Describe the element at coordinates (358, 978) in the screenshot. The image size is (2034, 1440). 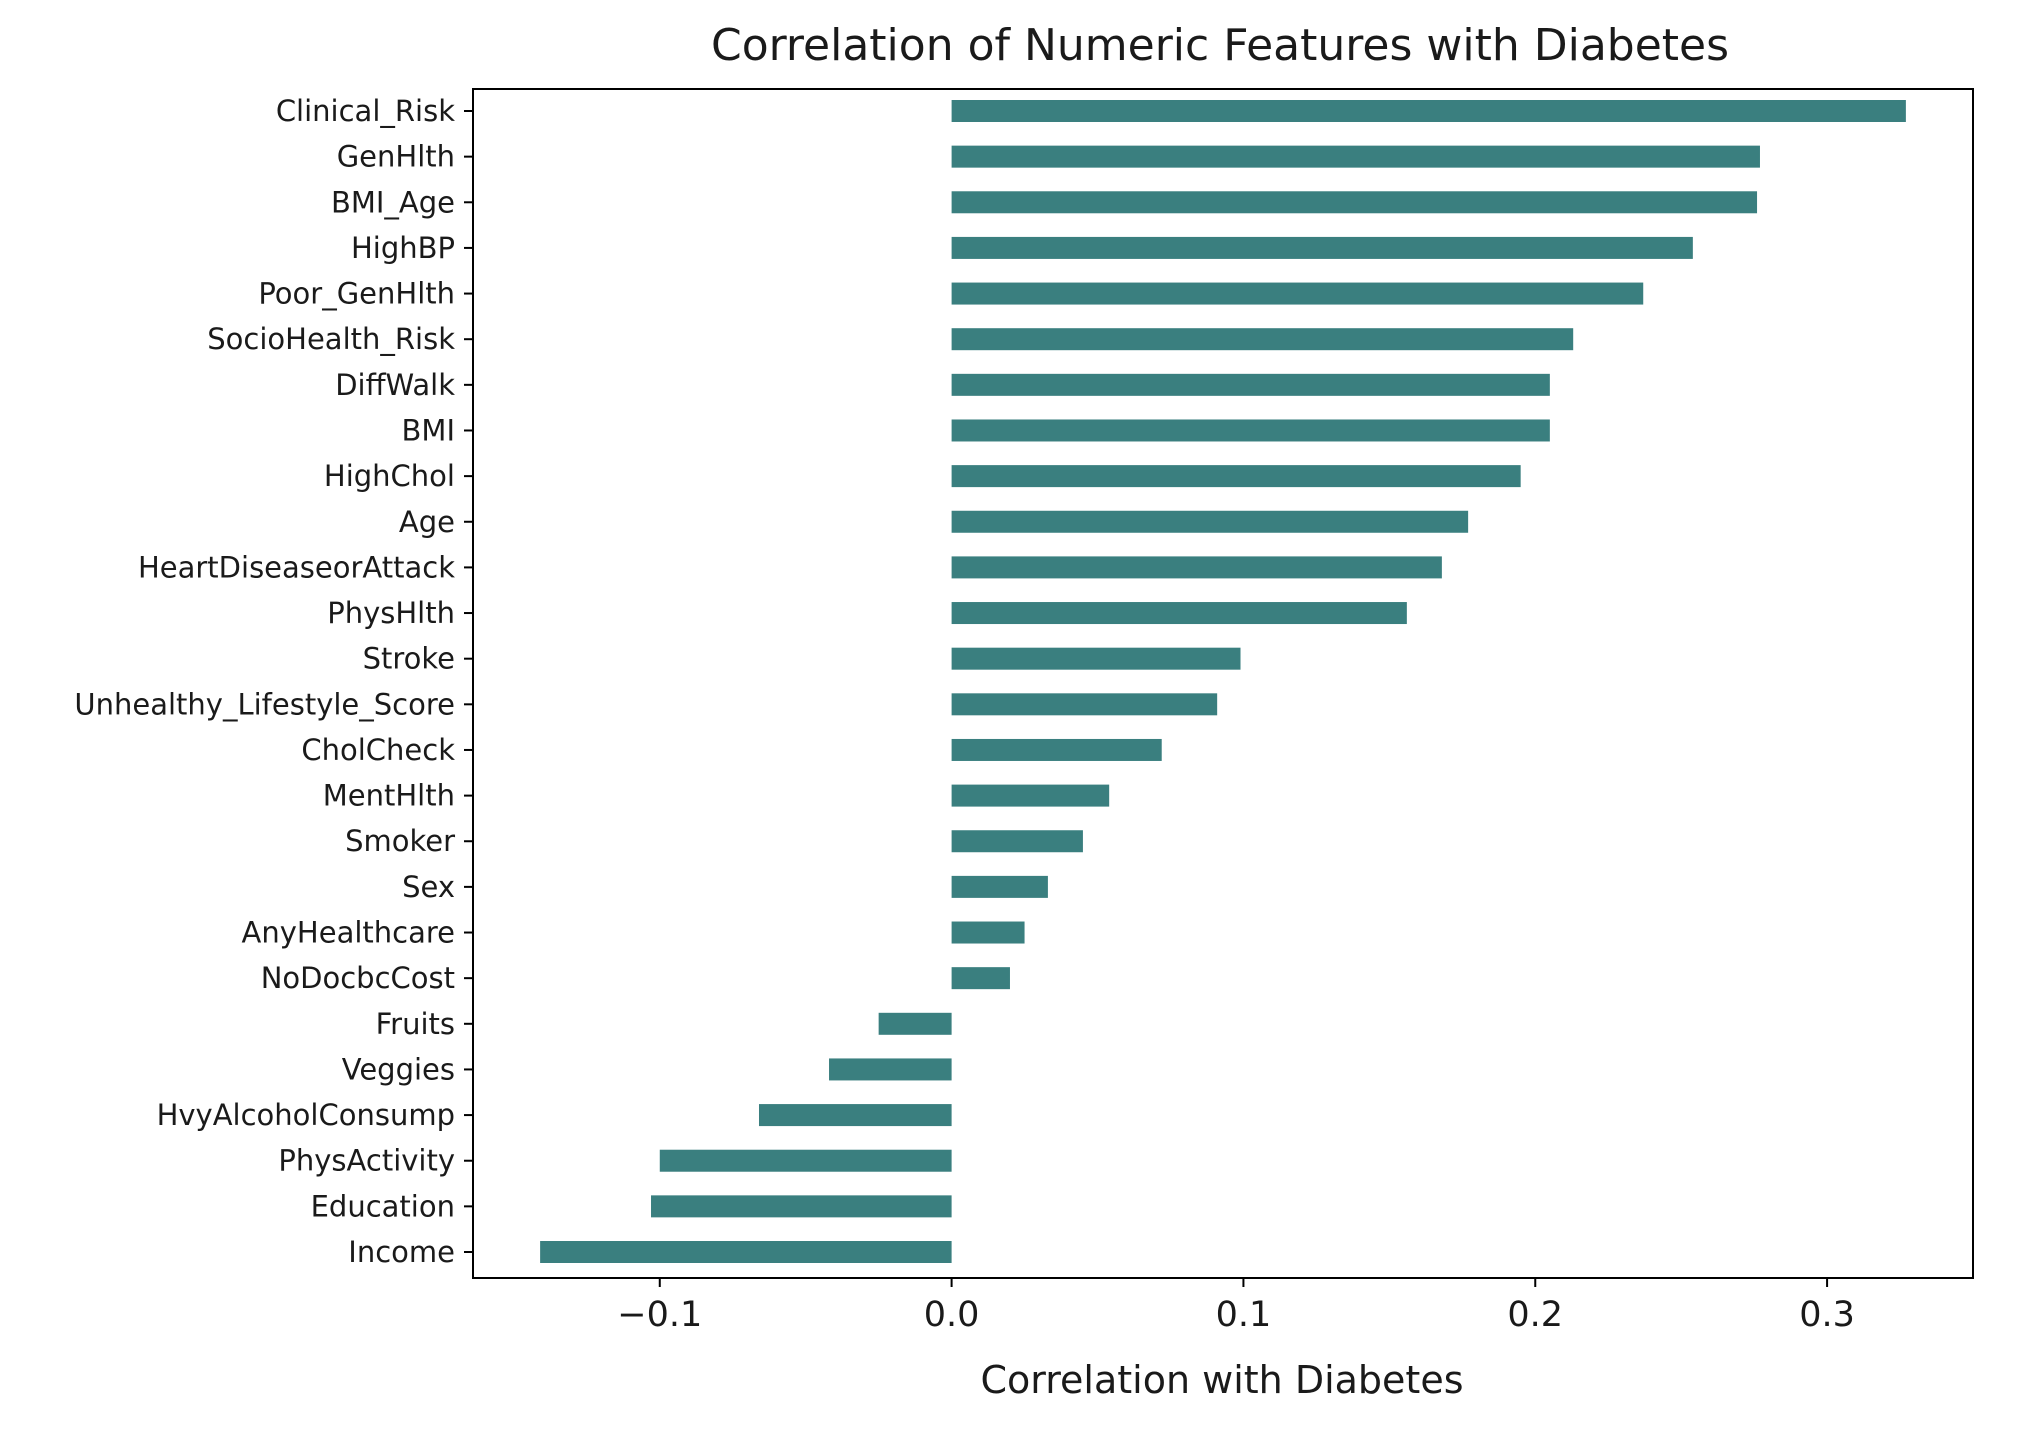
I see `y-tick-label: NoDocbcCost` at that location.